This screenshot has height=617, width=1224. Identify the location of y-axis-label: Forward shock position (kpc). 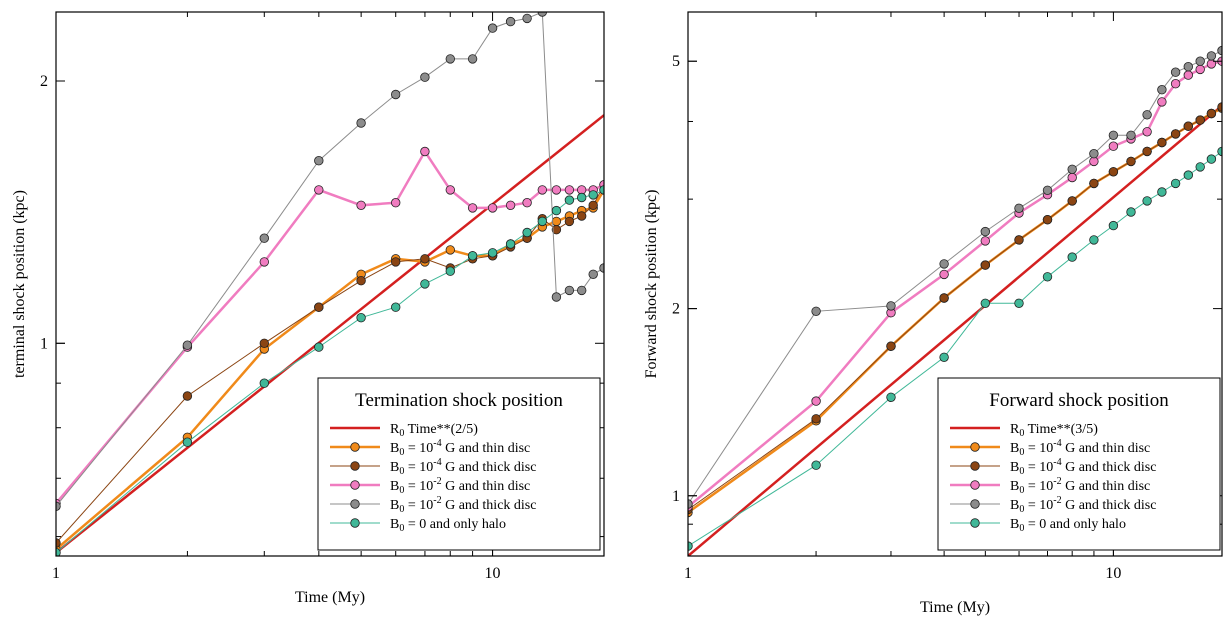
(651, 284).